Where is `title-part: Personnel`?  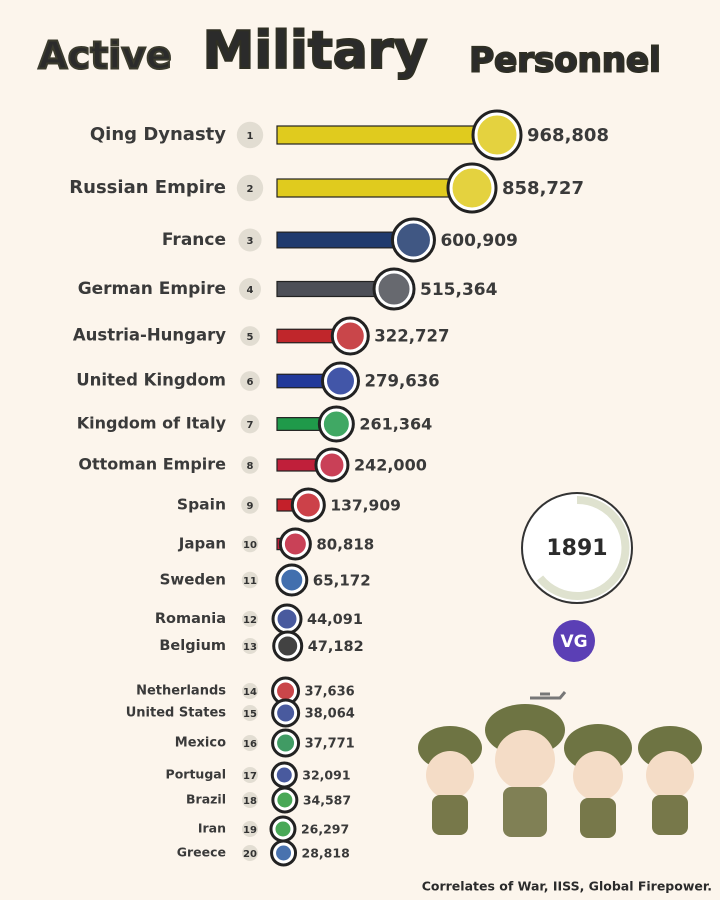
title-part: Personnel is located at coordinates (564, 61).